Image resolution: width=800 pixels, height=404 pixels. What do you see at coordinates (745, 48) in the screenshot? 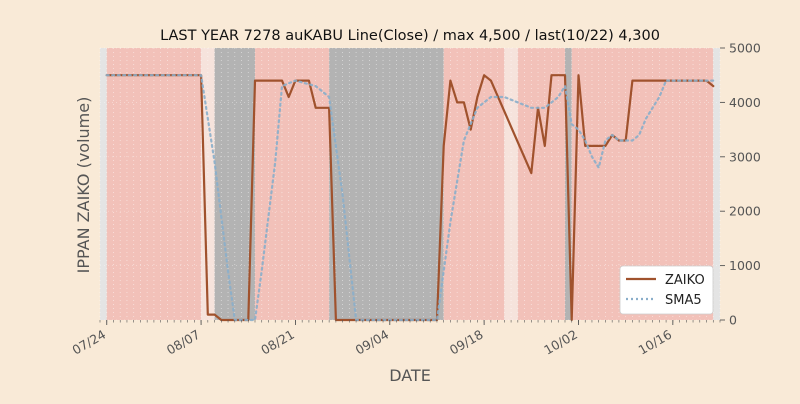
I see `y-tick-label-5: 5000` at bounding box center [745, 48].